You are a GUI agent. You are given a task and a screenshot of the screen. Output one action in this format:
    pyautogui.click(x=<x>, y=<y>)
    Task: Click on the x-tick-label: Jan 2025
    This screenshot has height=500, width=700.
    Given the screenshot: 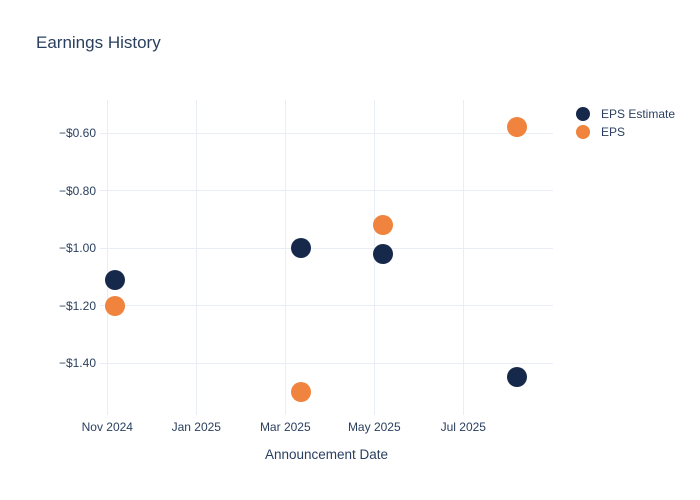 What is the action you would take?
    pyautogui.click(x=196, y=427)
    